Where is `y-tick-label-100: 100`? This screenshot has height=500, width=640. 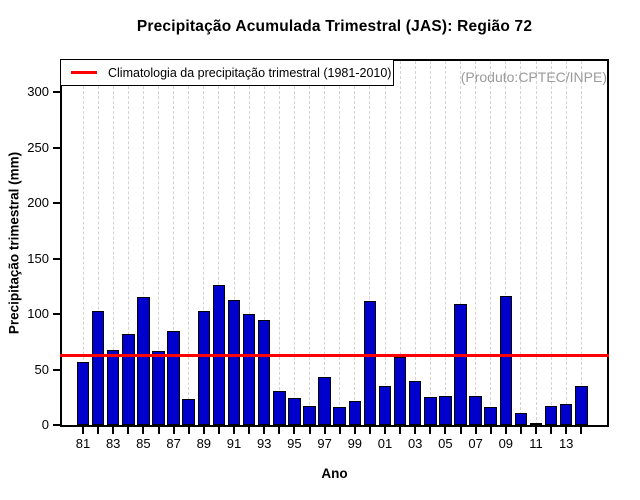 y-tick-label-100: 100 is located at coordinates (38, 314).